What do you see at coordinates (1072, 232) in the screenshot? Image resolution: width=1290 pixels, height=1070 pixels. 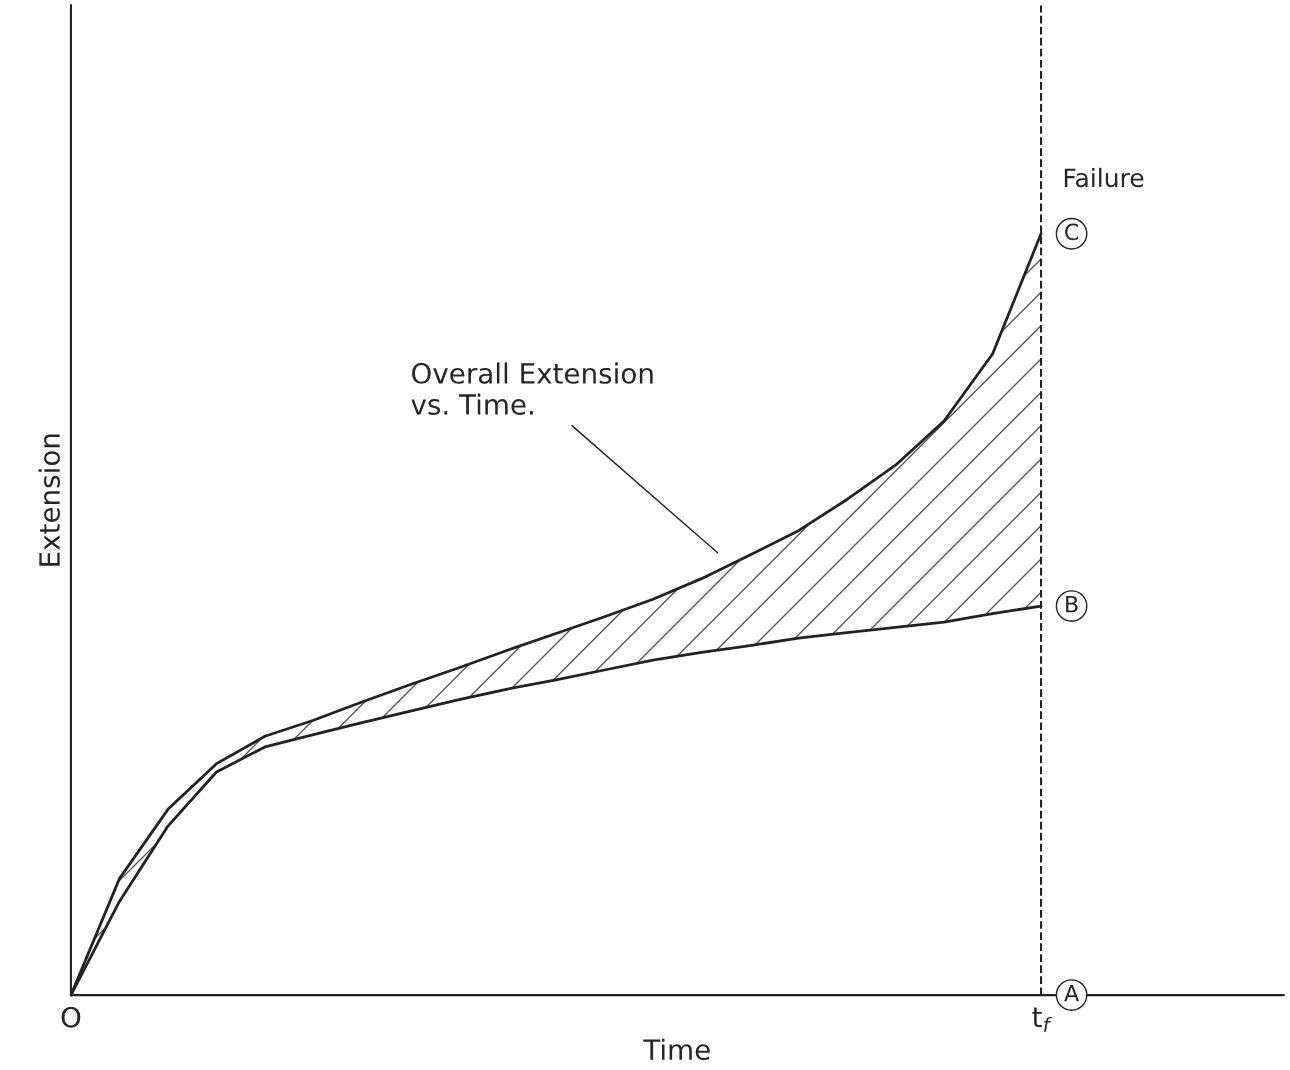 I see `annotation: C` at bounding box center [1072, 232].